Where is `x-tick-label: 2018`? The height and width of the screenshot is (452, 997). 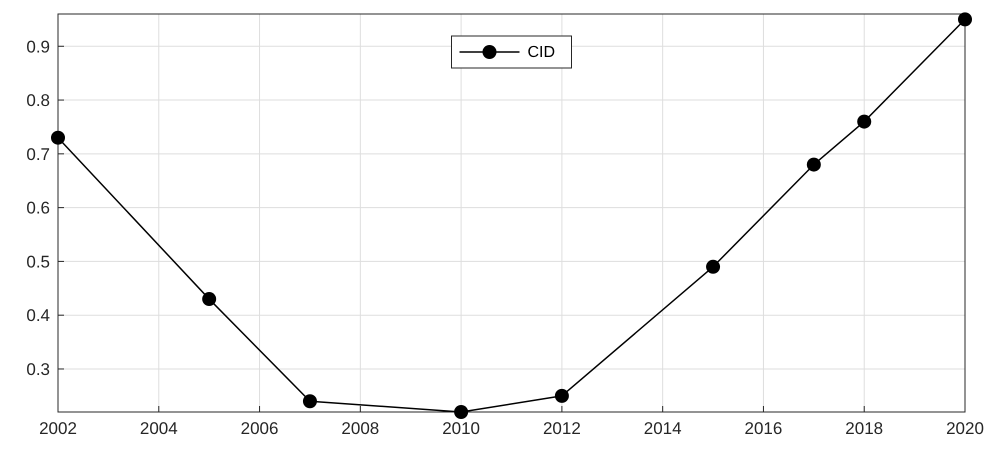 x-tick-label: 2018 is located at coordinates (864, 428).